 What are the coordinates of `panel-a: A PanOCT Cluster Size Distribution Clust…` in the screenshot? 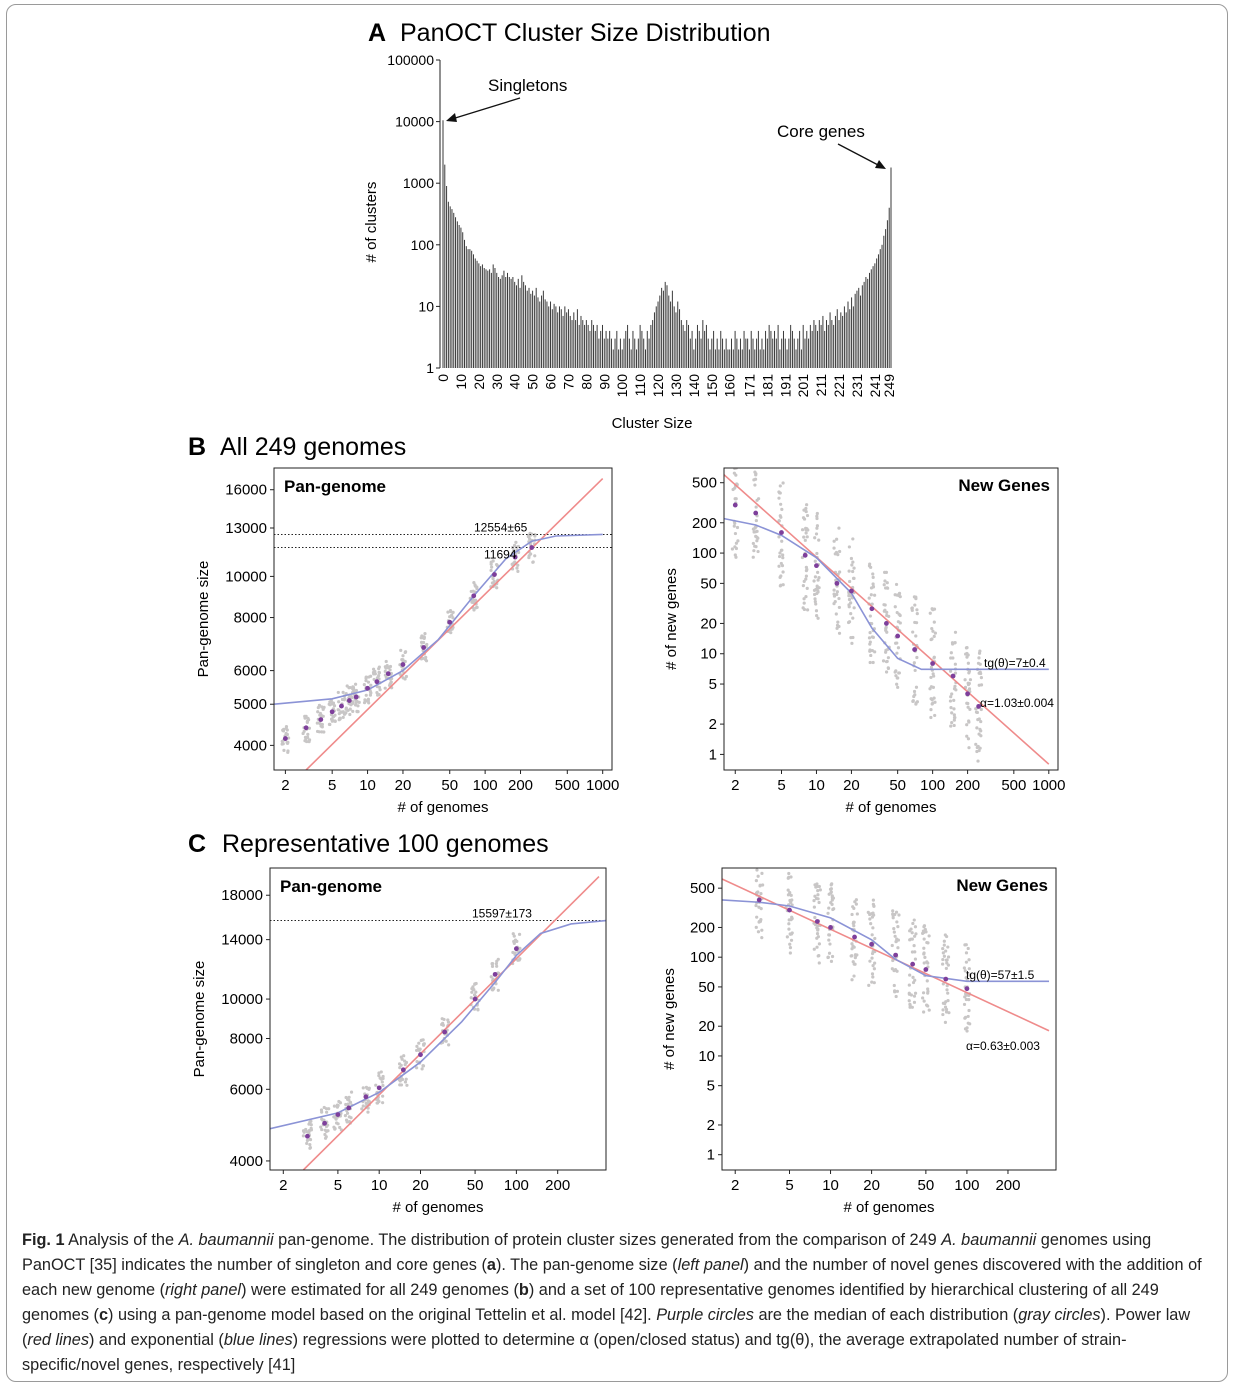 It's located at (630, 225).